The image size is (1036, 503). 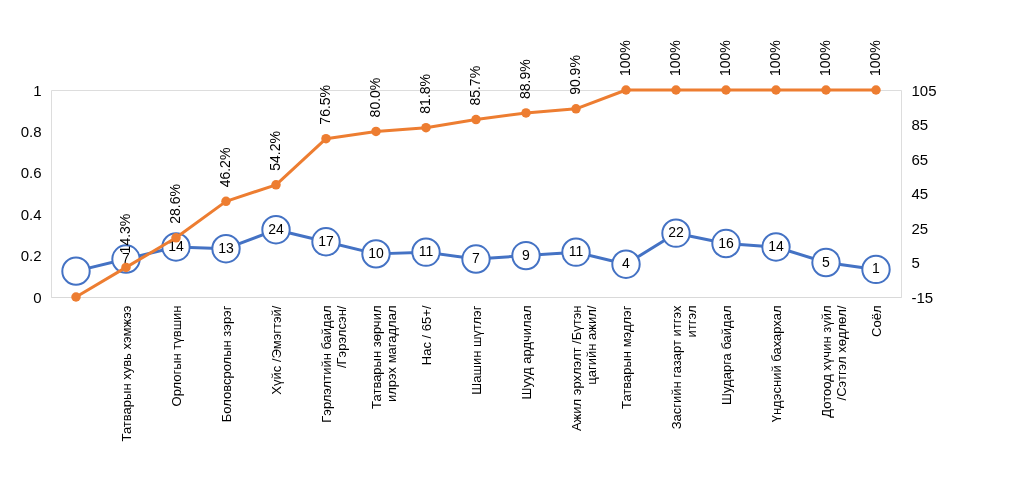 I want to click on y2-tick-label: 65, so click(x=920, y=159).